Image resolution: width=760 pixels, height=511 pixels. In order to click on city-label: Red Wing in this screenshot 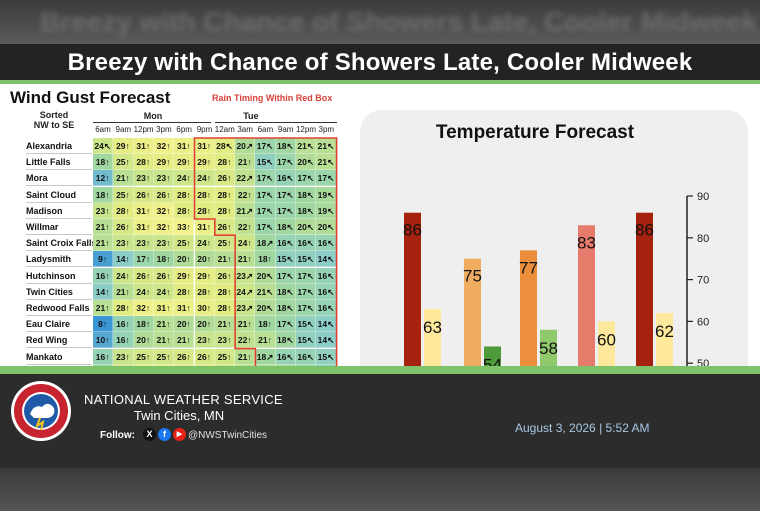, I will do `click(59, 340)`.